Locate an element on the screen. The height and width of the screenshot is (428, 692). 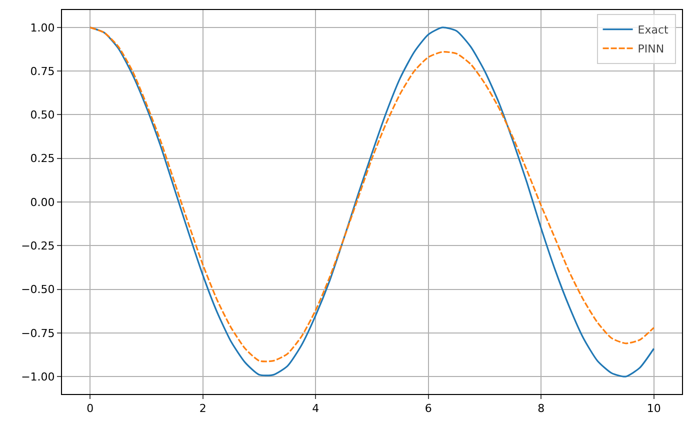
y-tick-label: 0.50 is located at coordinates (42, 115).